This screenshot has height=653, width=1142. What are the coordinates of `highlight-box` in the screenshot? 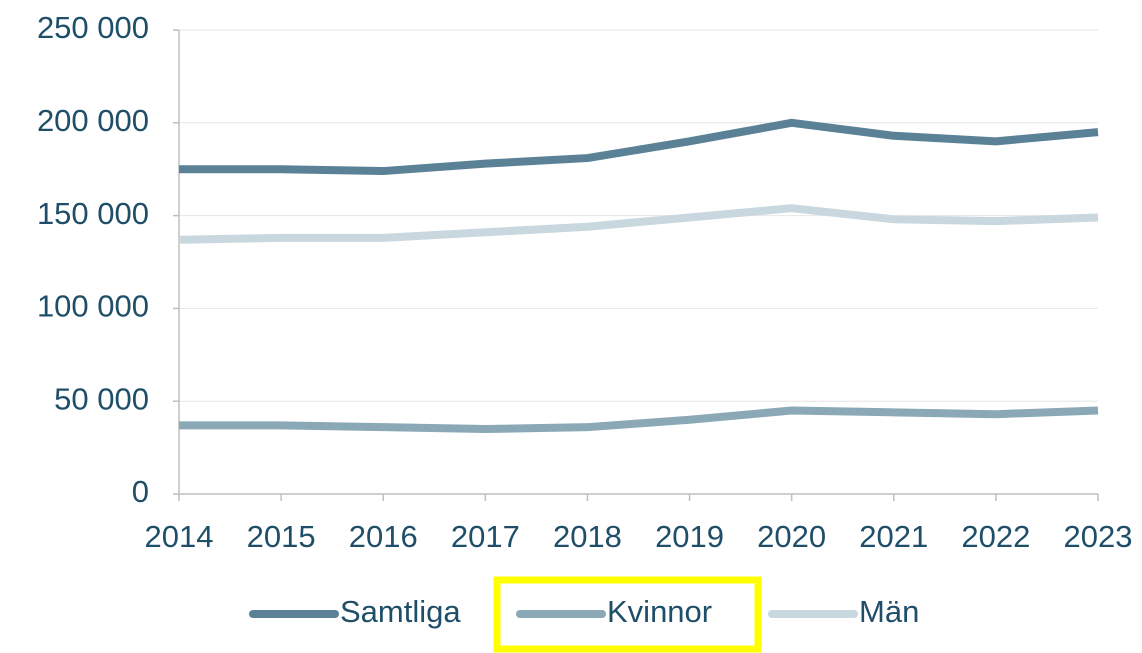 It's located at (627, 614).